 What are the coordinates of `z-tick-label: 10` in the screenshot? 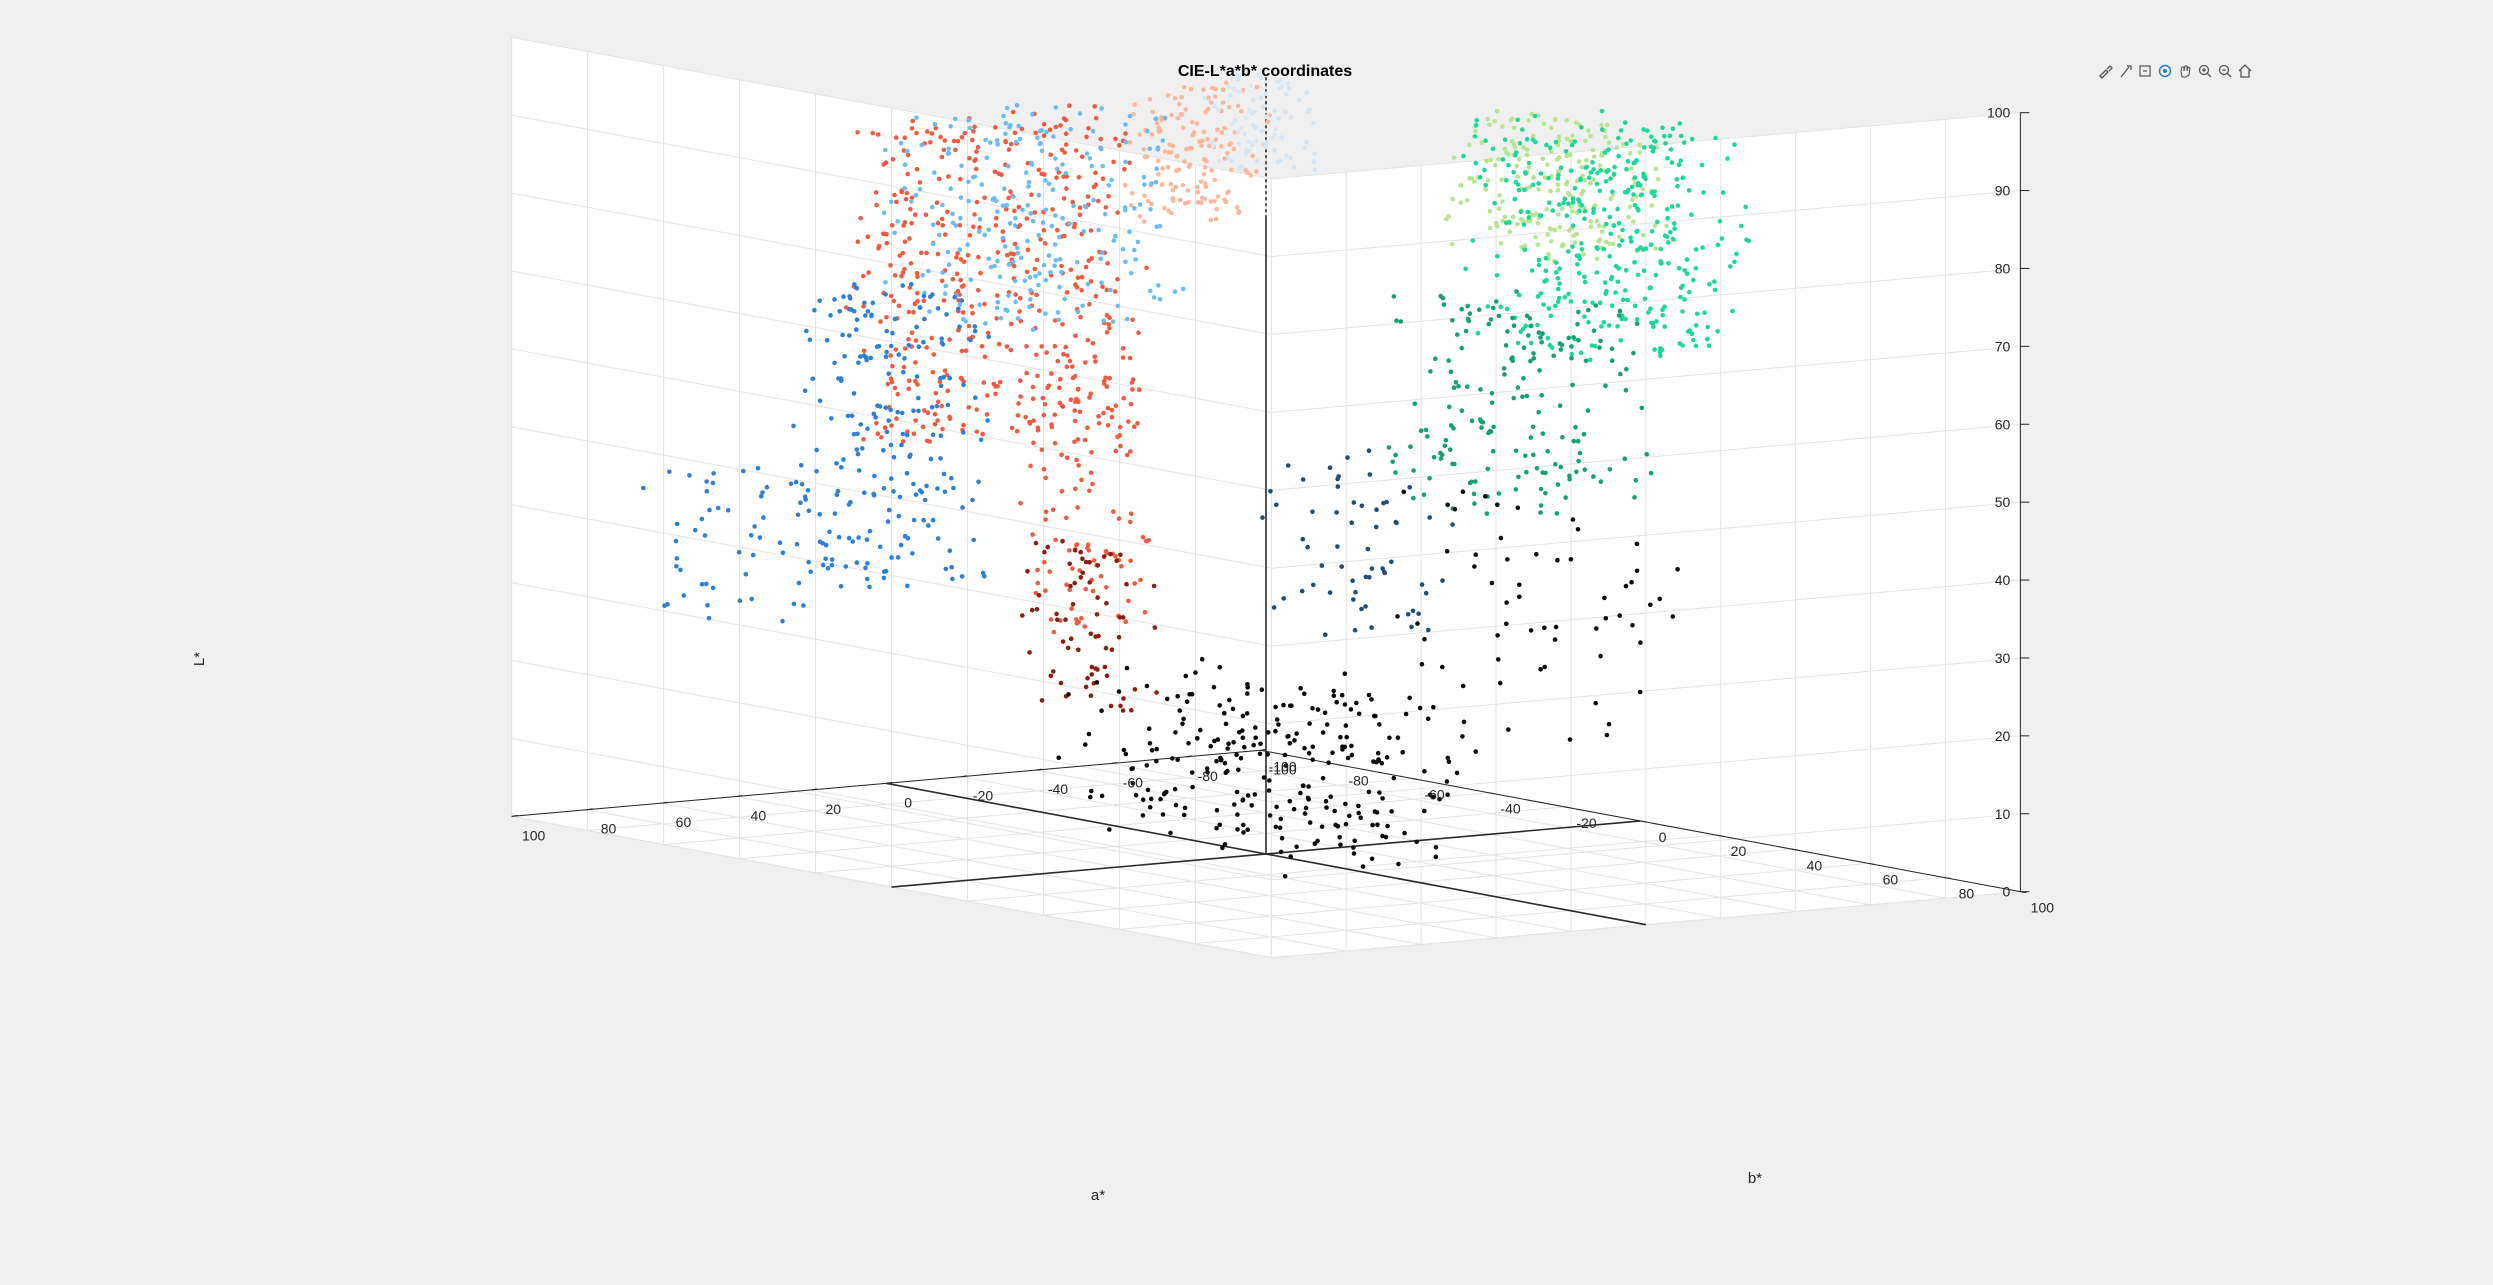 It's located at (2003, 814).